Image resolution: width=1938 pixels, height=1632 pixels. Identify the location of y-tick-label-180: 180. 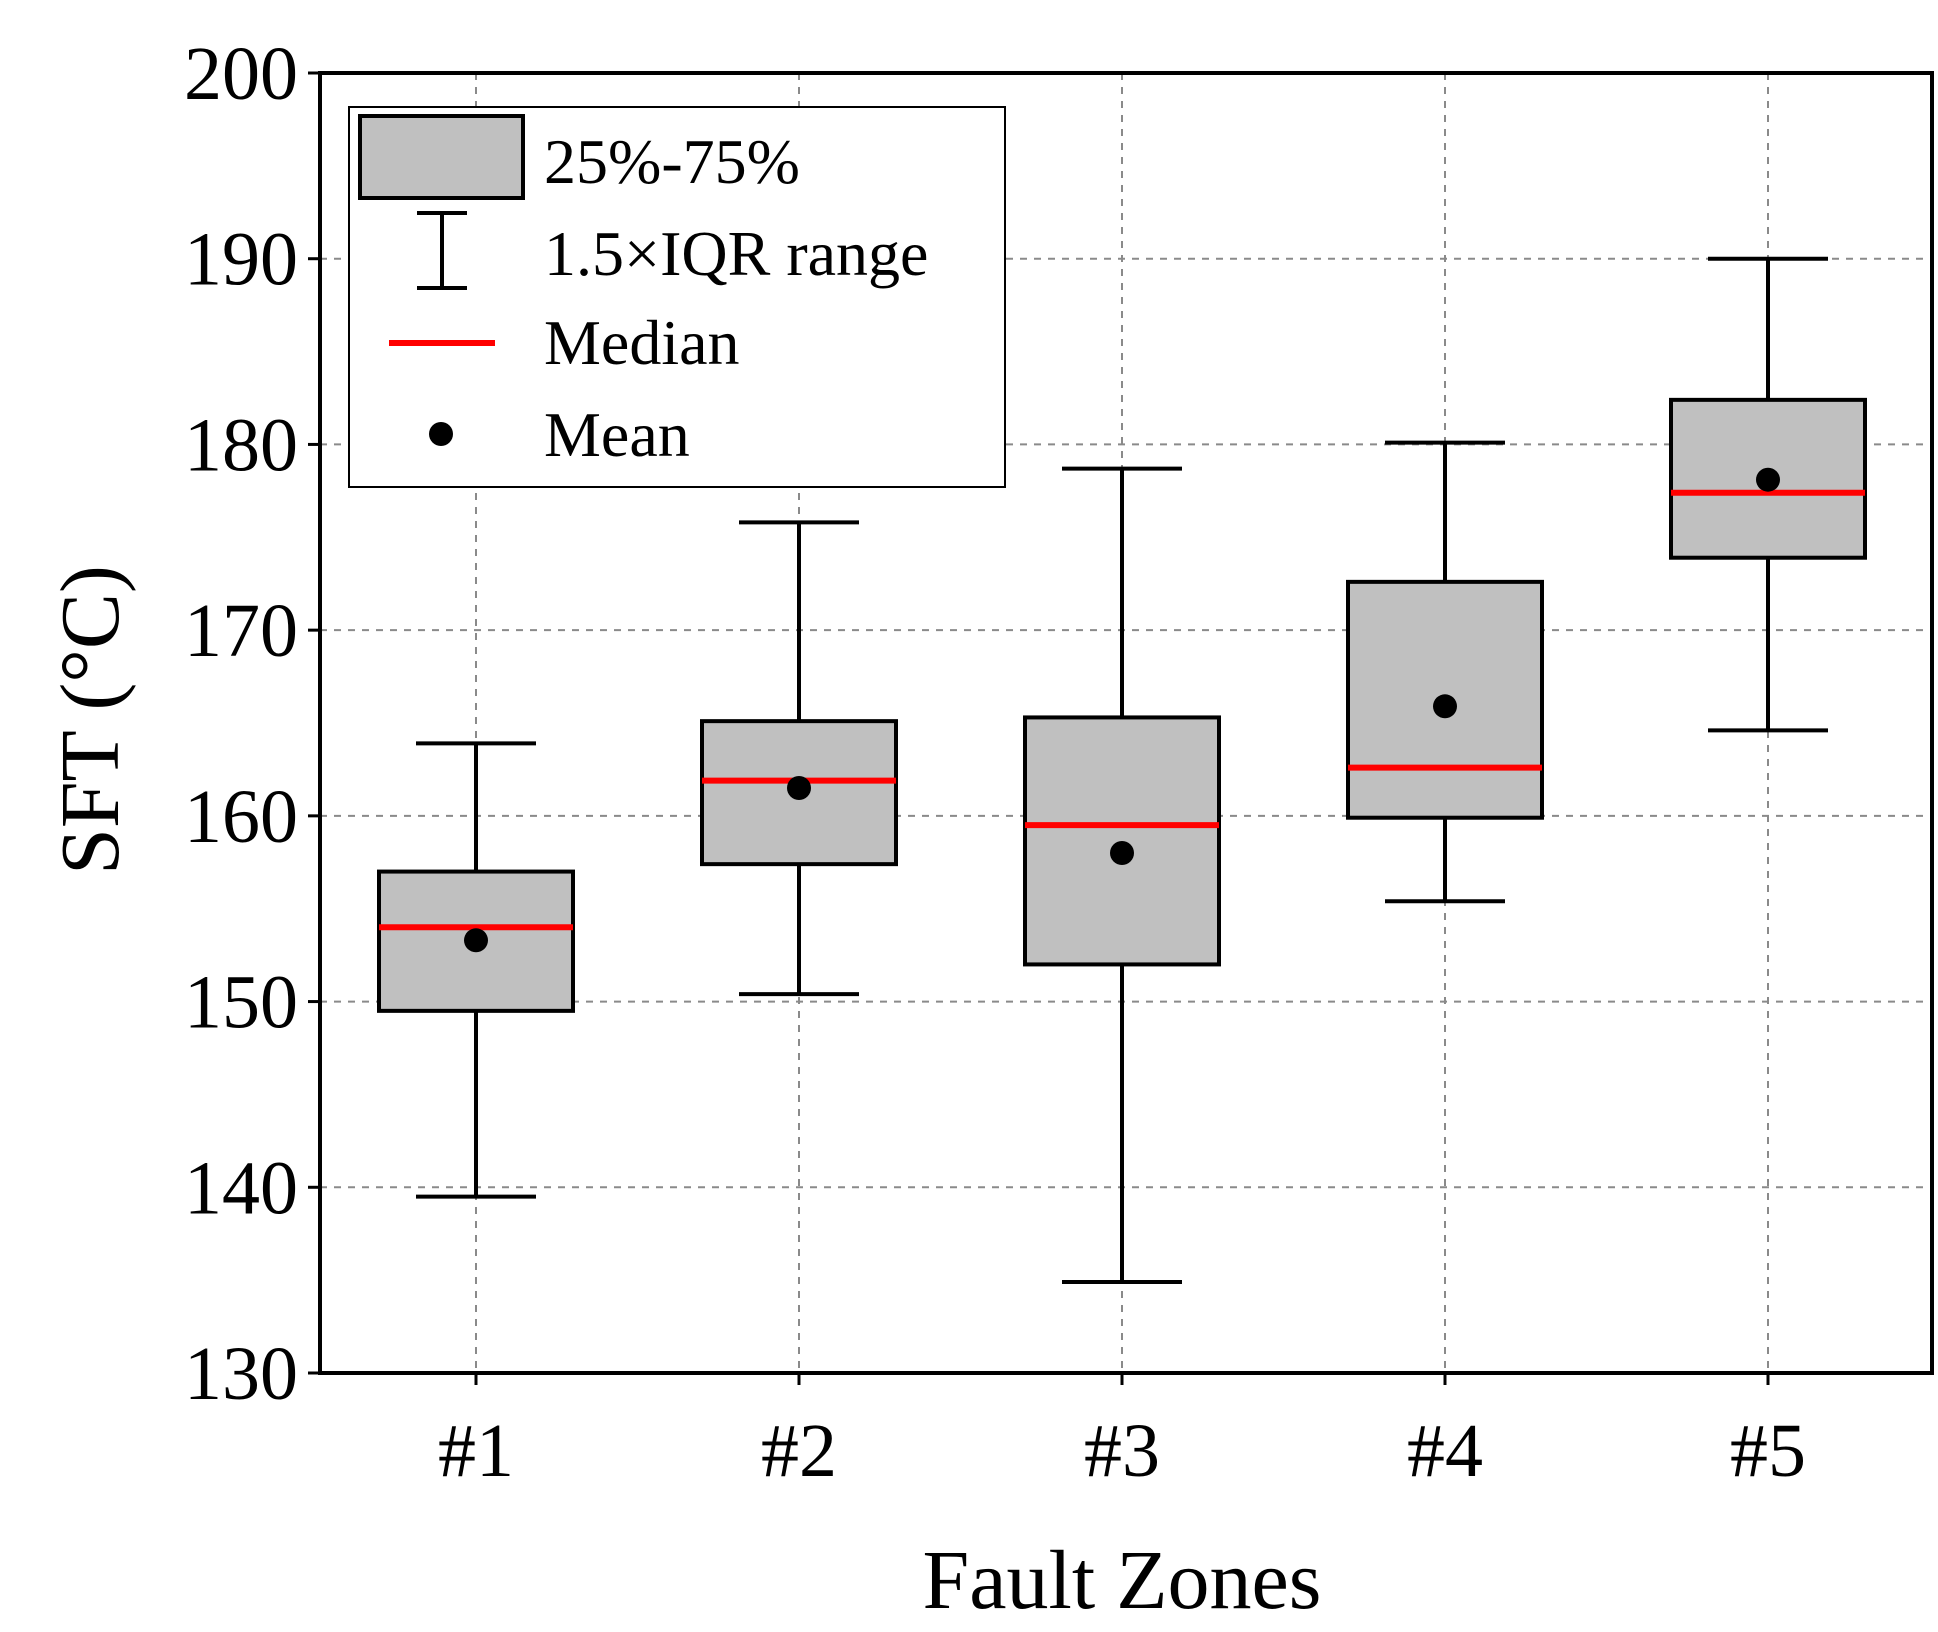
(241, 445).